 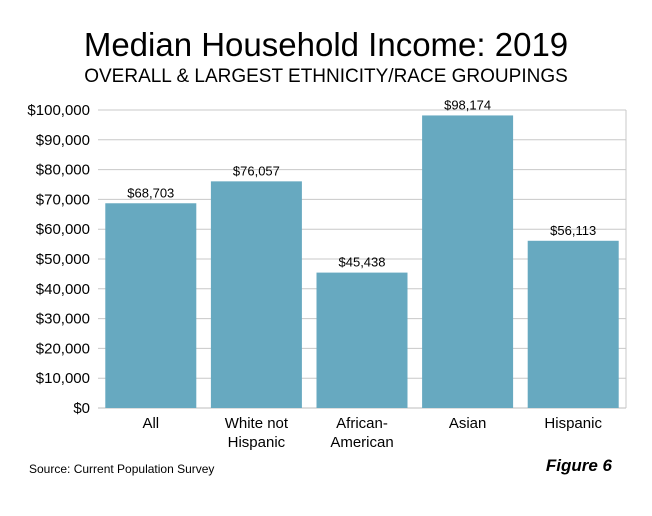 What do you see at coordinates (63, 348) in the screenshot?
I see `y-tick-label: $20,000` at bounding box center [63, 348].